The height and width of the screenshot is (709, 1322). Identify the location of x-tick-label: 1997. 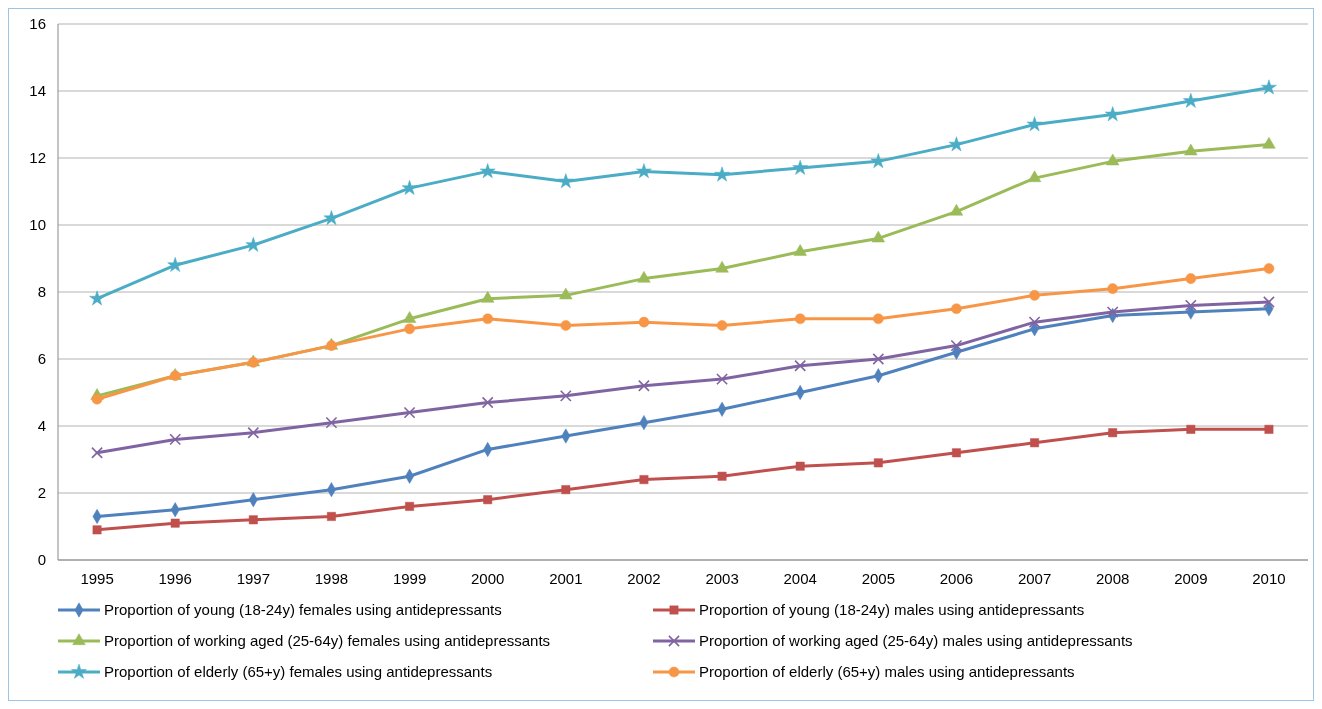
(253, 578).